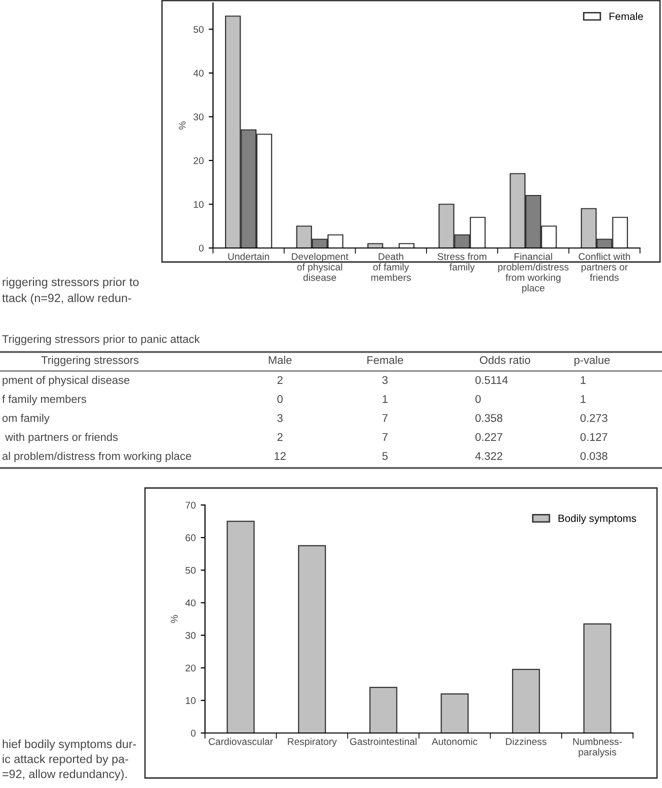 The width and height of the screenshot is (662, 788). Describe the element at coordinates (491, 380) in the screenshot. I see `text: 0.5114` at that location.